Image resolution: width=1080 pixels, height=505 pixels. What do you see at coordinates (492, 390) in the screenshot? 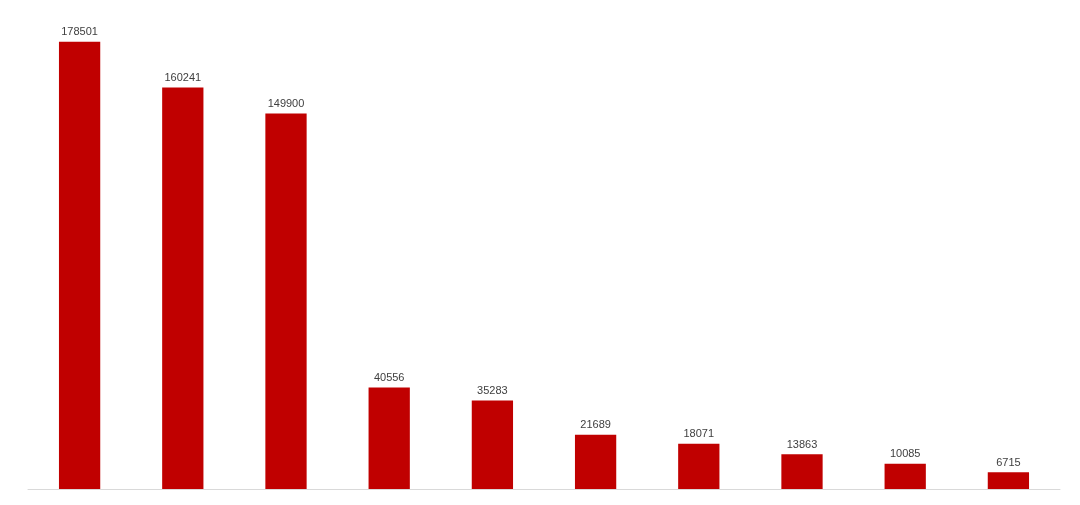
I see `data-label: 35283` at bounding box center [492, 390].